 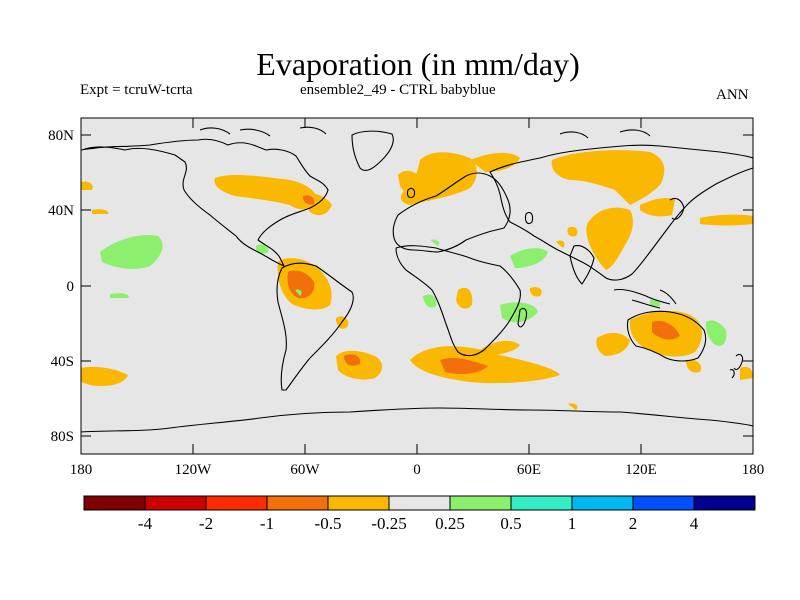 I want to click on y-tick-label: 40S, so click(x=62, y=362).